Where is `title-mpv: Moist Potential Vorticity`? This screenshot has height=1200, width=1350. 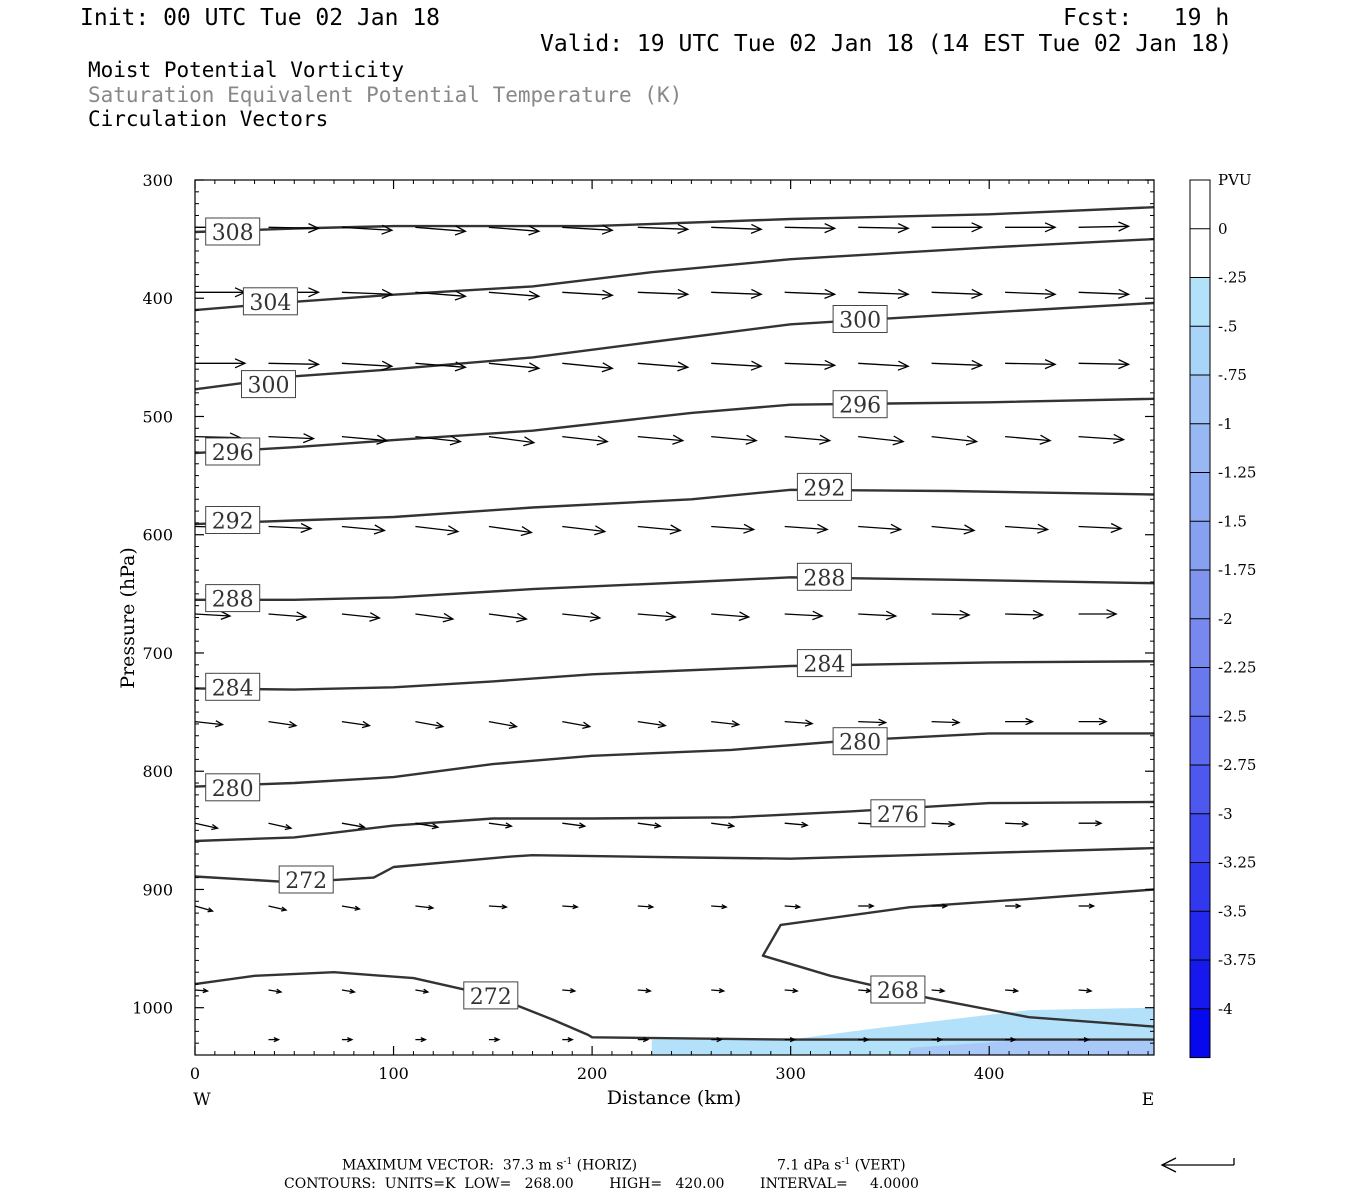
title-mpv: Moist Potential Vorticity is located at coordinates (246, 70).